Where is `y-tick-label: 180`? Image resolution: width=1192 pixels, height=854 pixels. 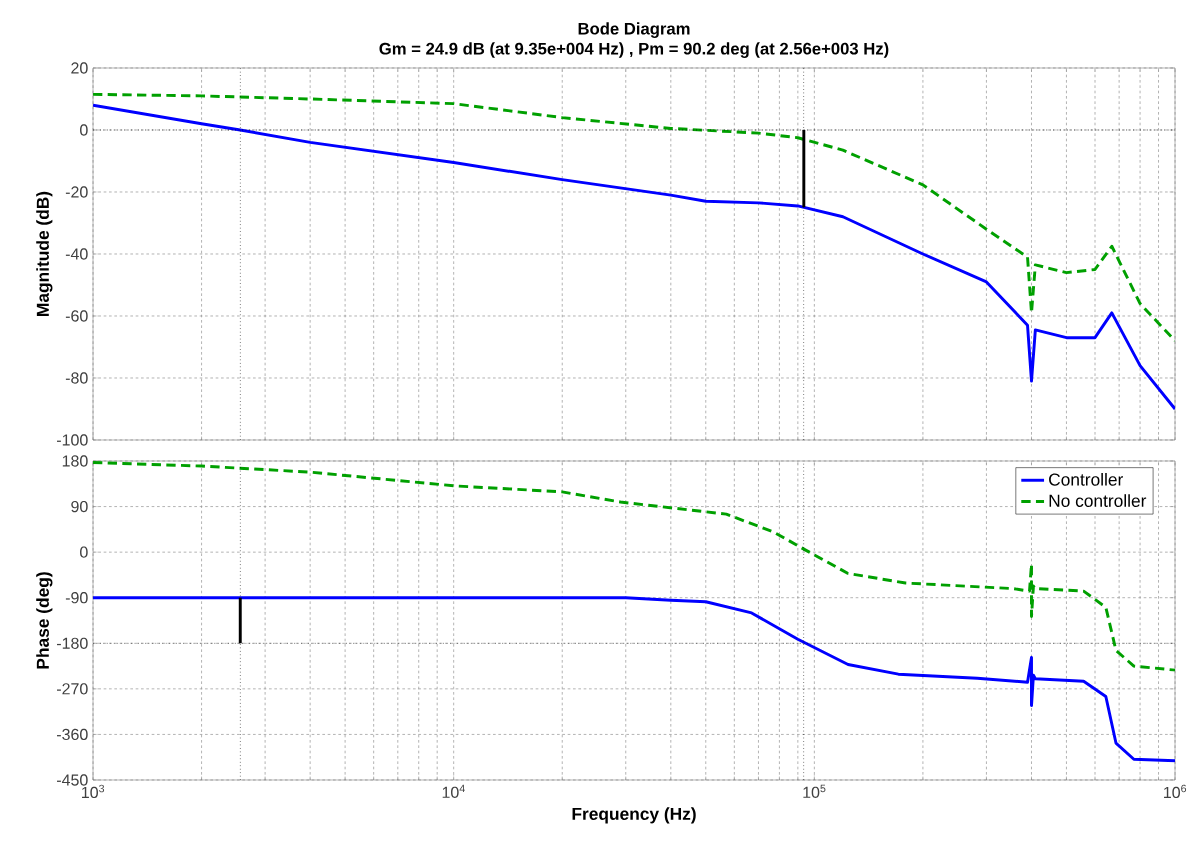 y-tick-label: 180 is located at coordinates (75, 461).